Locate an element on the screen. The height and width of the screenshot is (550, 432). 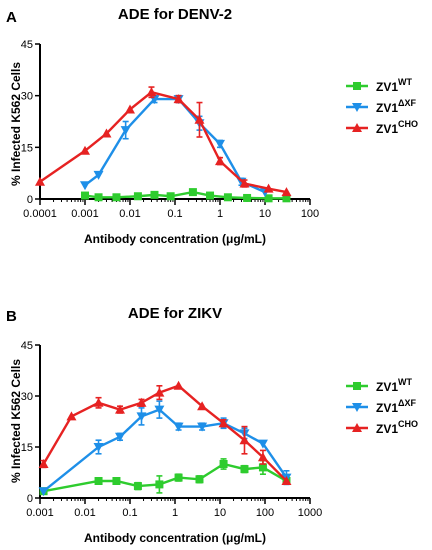
panel-b-y-tick-label: 0 is located at coordinates (30, 499).